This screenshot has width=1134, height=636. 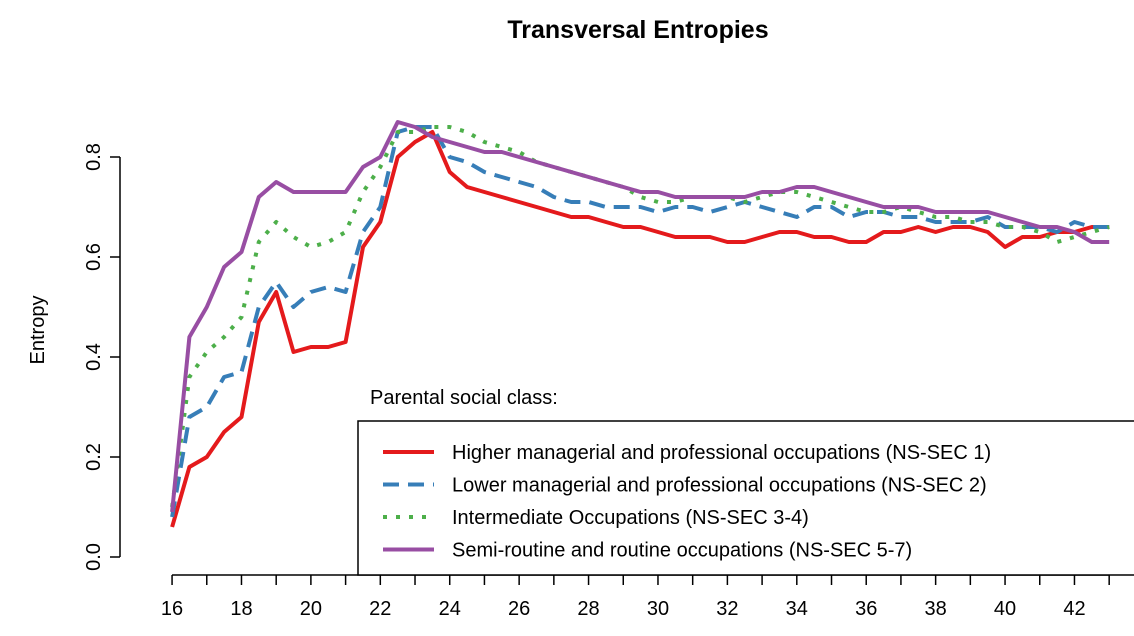 What do you see at coordinates (588, 609) in the screenshot?
I see `x-tick-label: 28` at bounding box center [588, 609].